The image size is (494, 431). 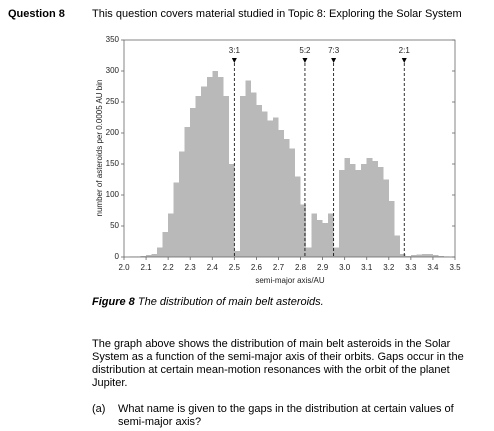 I want to click on x-tick-label: 2.6, so click(x=257, y=267).